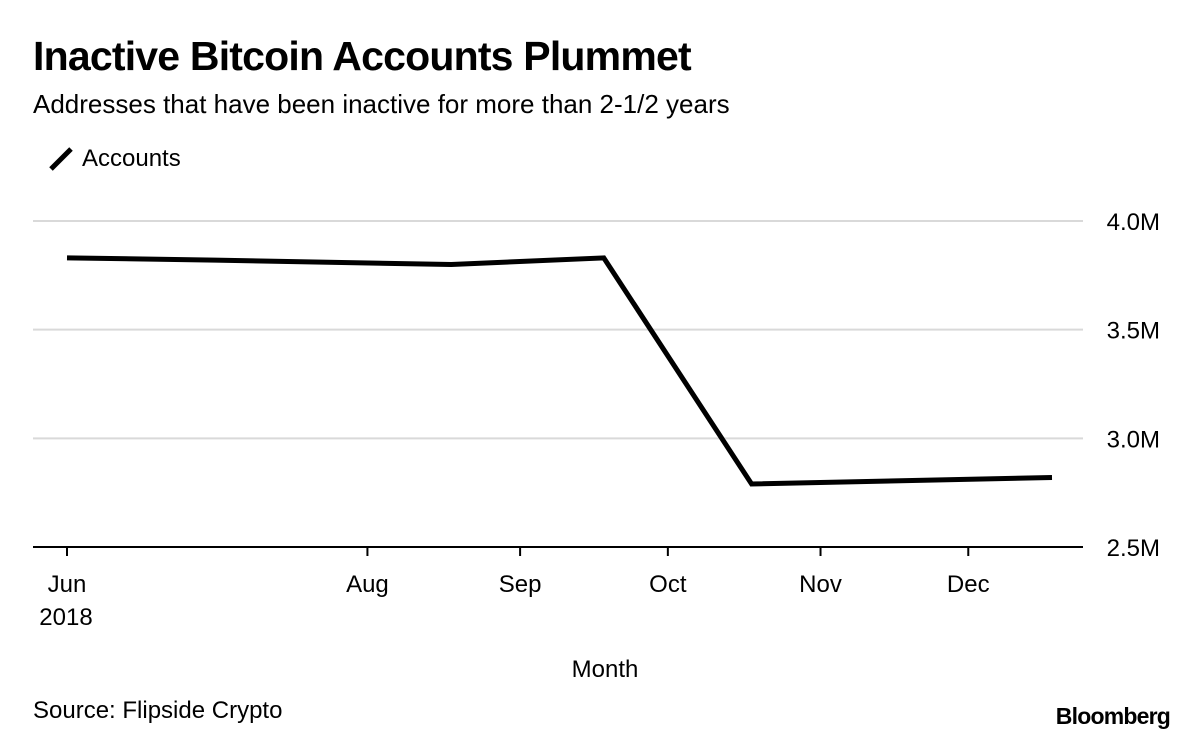 The width and height of the screenshot is (1200, 742). Describe the element at coordinates (1133, 439) in the screenshot. I see `y-tick-label: 3.0M` at that location.